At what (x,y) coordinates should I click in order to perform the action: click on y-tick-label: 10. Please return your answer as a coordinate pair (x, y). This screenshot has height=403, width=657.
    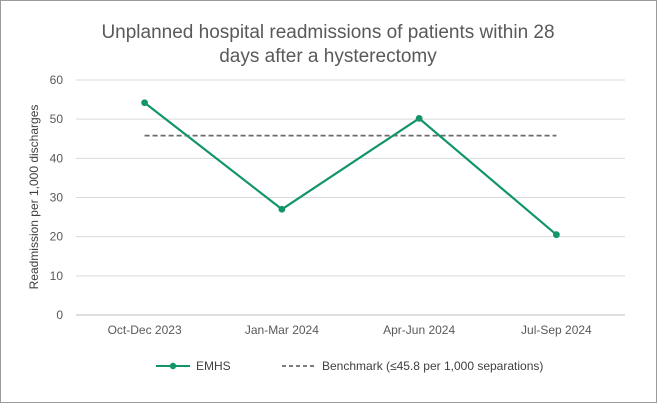
    Looking at the image, I should click on (57, 276).